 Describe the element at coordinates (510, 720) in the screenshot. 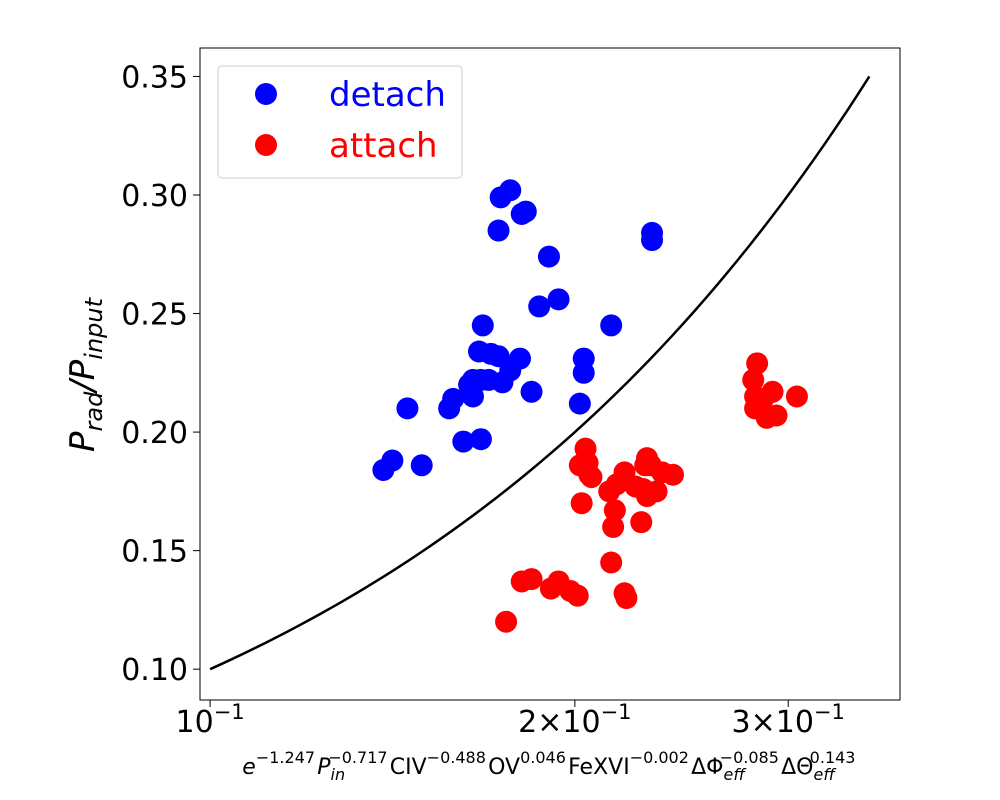

I see `x-axis: 10−1 2×10⁻¹ 3×10⁻¹` at that location.